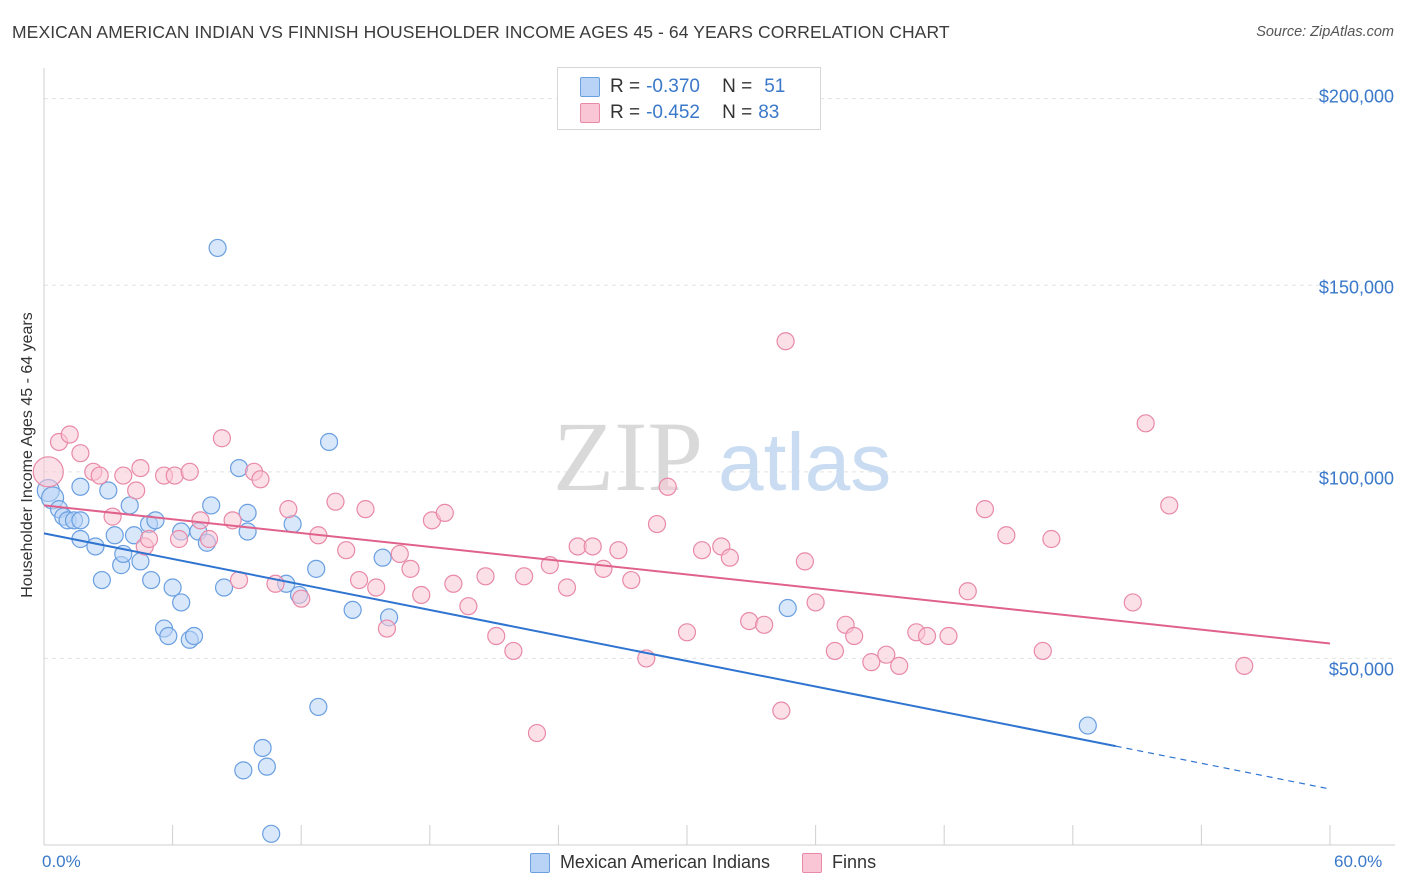 The image size is (1406, 892). Describe the element at coordinates (1361, 669) in the screenshot. I see `y-tick-label-50k: $50,000` at that location.